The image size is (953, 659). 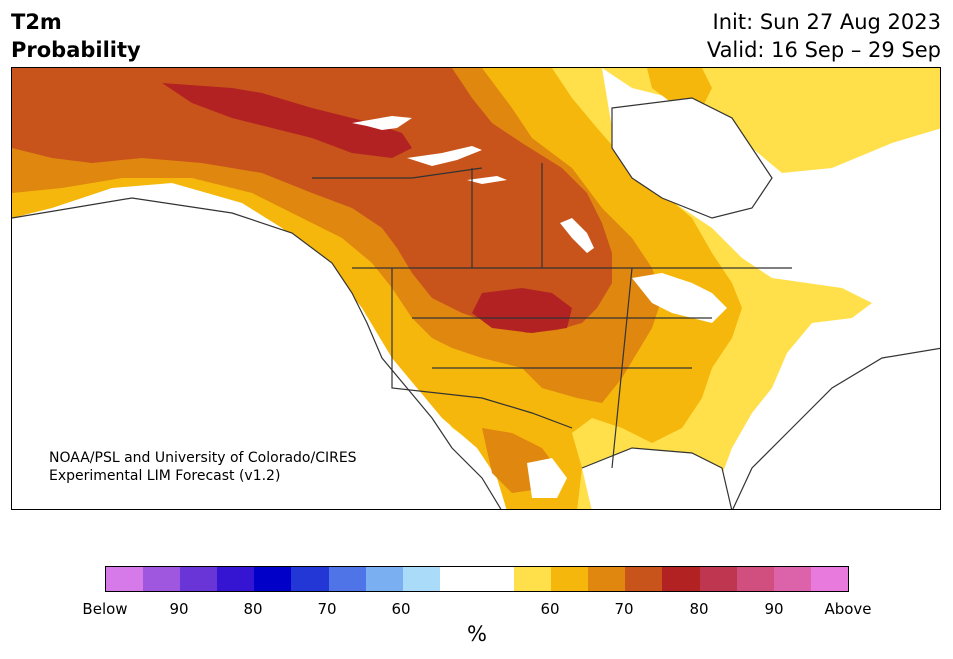 What do you see at coordinates (624, 609) in the screenshot?
I see `colorbar-label-above-70: 70` at bounding box center [624, 609].